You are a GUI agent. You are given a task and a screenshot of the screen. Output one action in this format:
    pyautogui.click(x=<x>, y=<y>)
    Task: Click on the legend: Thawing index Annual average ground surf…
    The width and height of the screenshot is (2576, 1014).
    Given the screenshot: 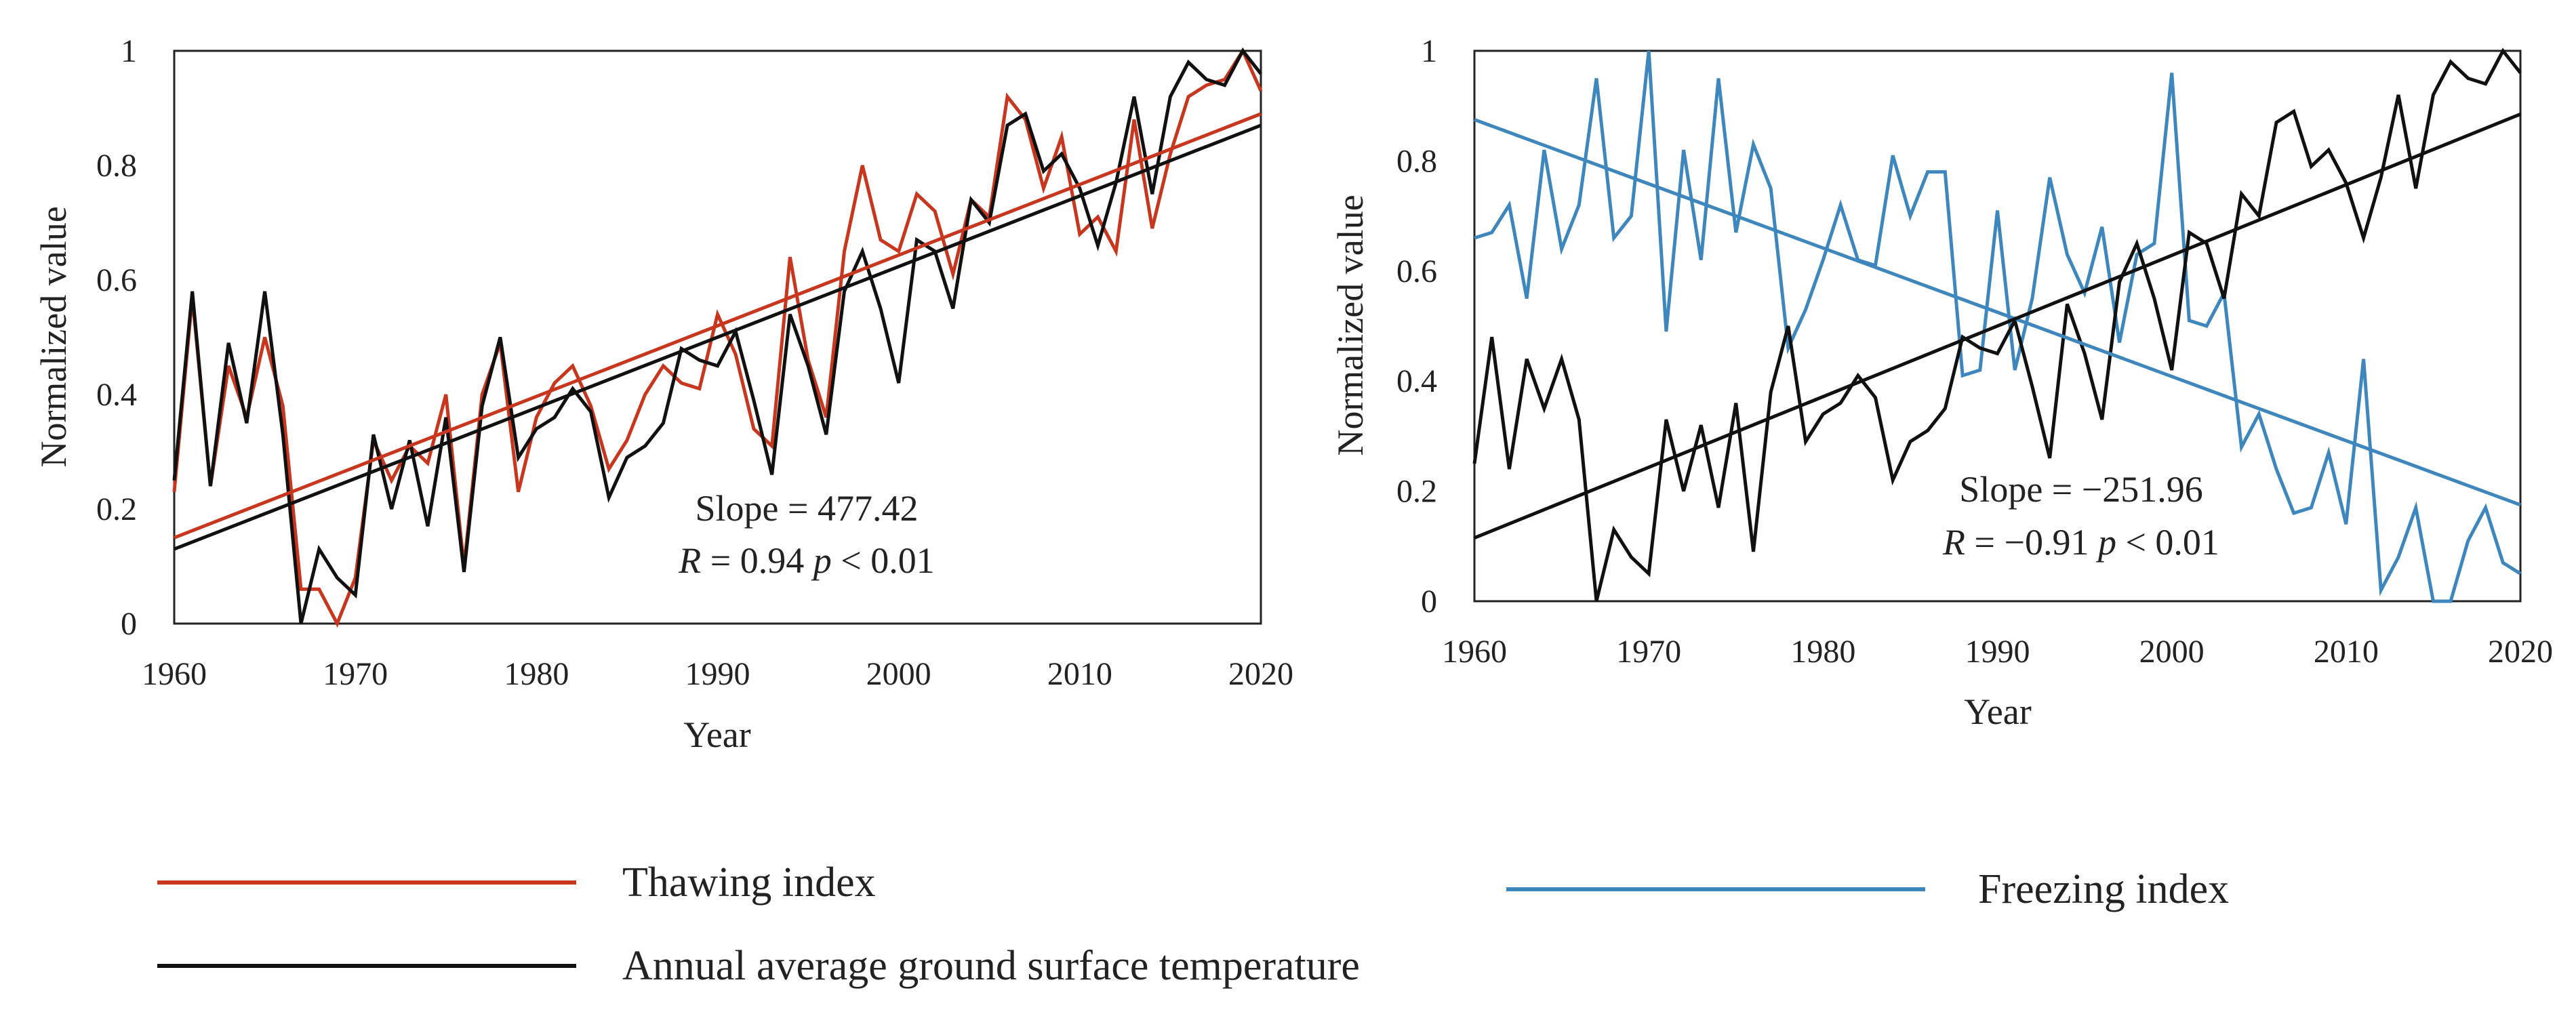 What is the action you would take?
    pyautogui.click(x=1193, y=924)
    